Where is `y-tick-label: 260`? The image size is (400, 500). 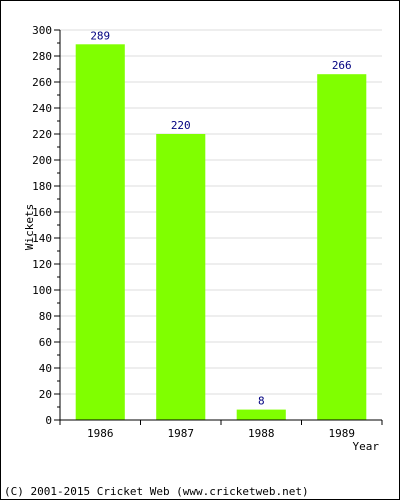
y-tick-label: 260 is located at coordinates (42, 82).